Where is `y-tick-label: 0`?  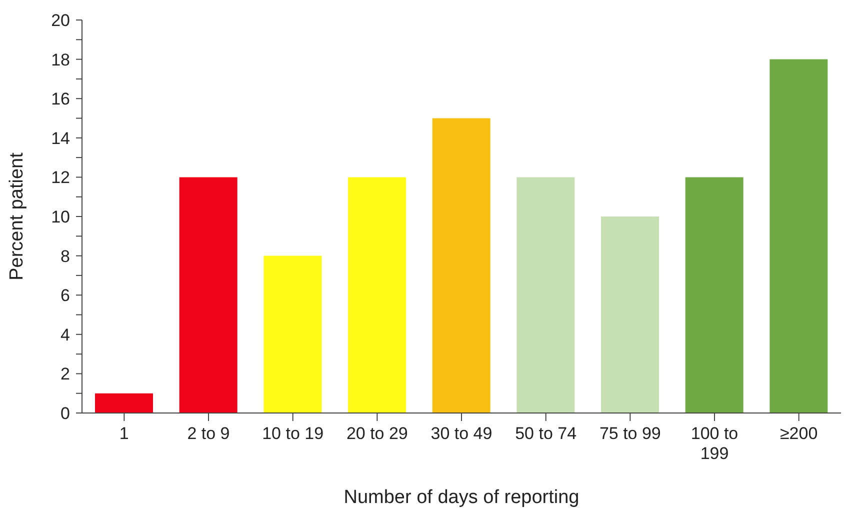 y-tick-label: 0 is located at coordinates (65, 413).